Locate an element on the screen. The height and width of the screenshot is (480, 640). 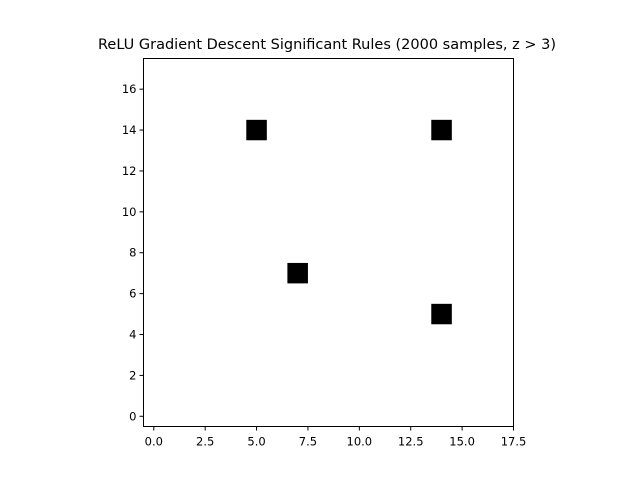
y-tick-label: 14 is located at coordinates (129, 130).